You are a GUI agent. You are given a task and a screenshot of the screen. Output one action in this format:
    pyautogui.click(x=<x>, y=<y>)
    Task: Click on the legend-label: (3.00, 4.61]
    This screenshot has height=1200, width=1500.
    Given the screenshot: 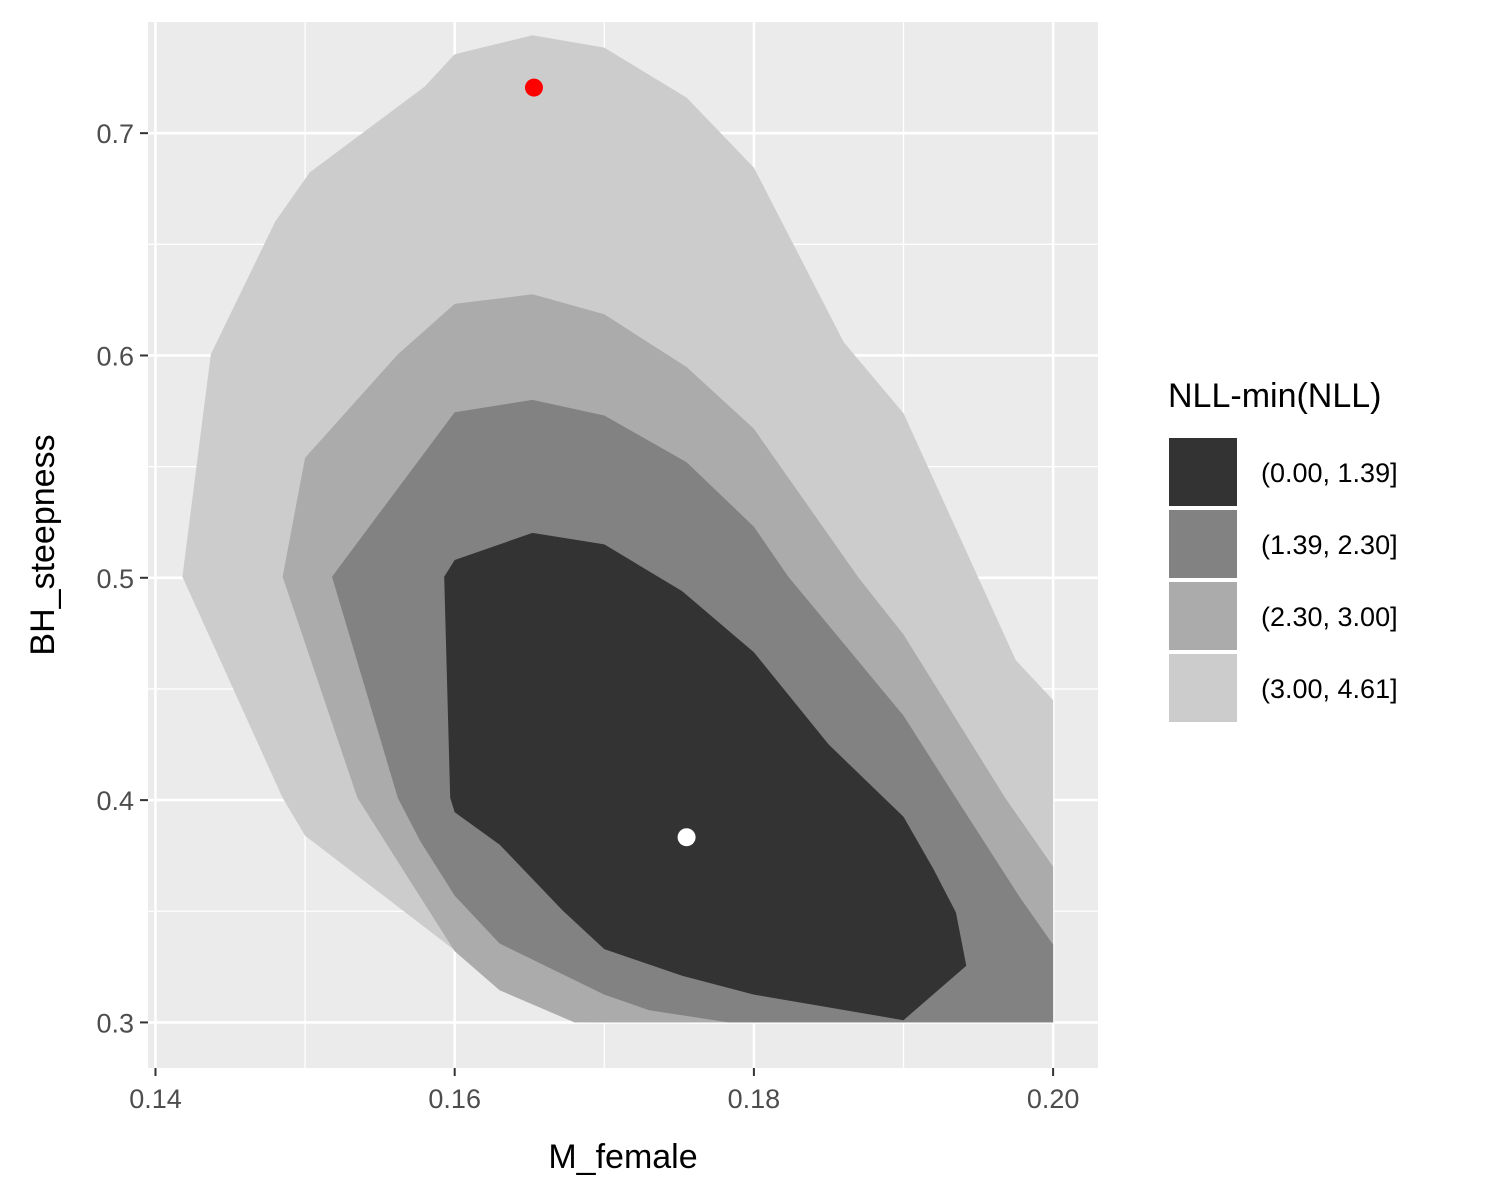 What is the action you would take?
    pyautogui.click(x=1329, y=689)
    